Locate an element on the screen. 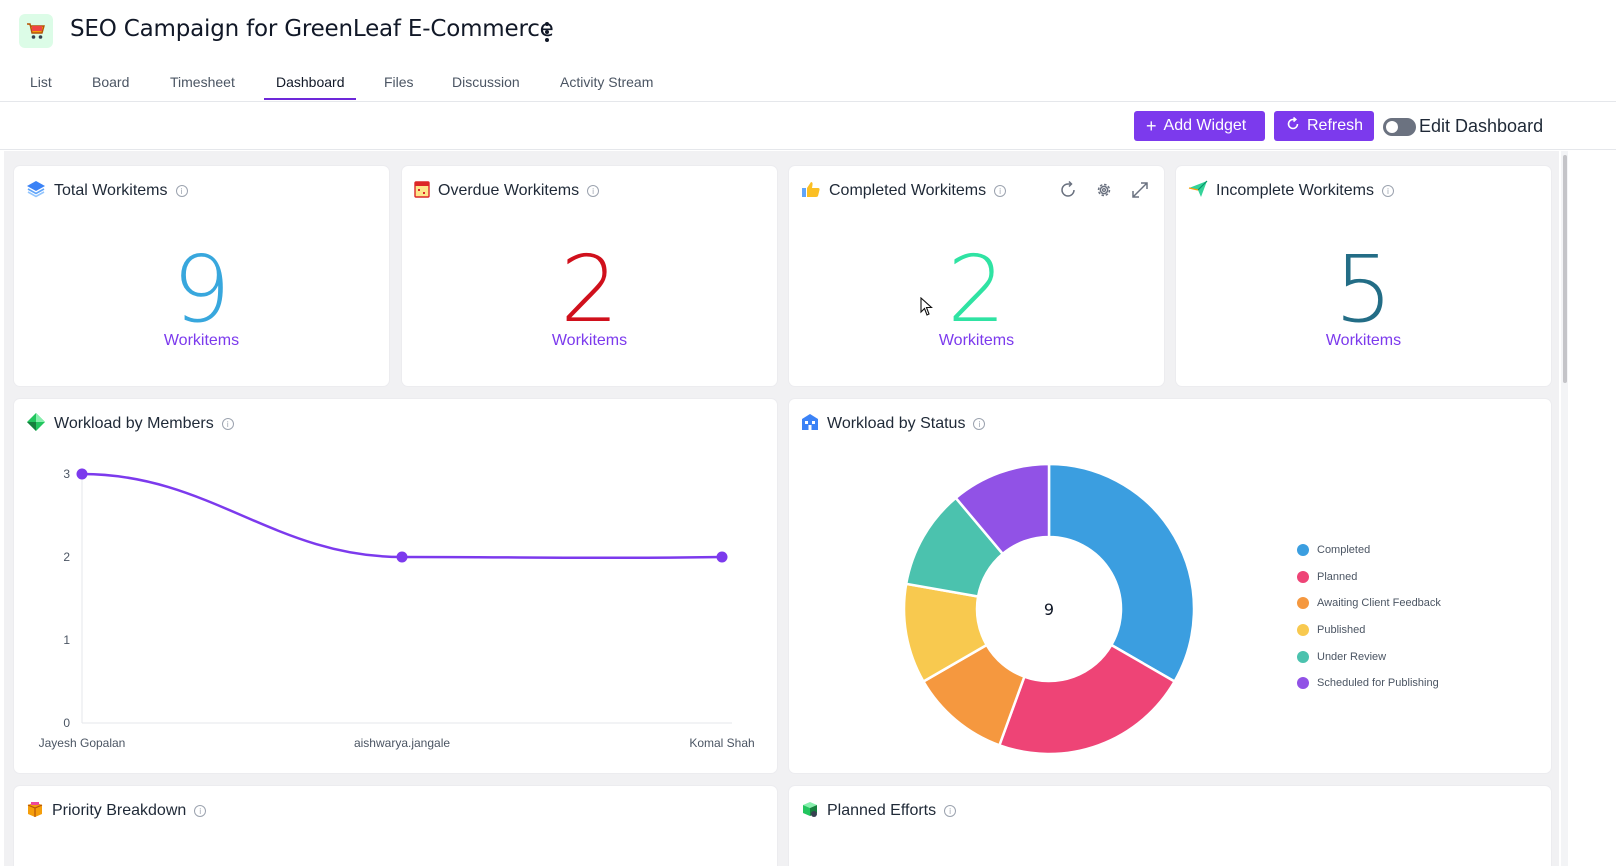  tab-files: Files is located at coordinates (399, 82).